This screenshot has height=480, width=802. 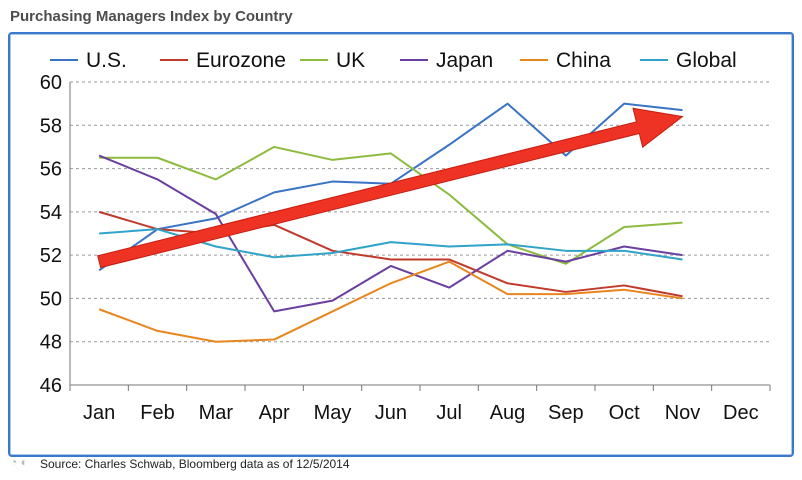 What do you see at coordinates (216, 413) in the screenshot?
I see `x-tick-label: Mar` at bounding box center [216, 413].